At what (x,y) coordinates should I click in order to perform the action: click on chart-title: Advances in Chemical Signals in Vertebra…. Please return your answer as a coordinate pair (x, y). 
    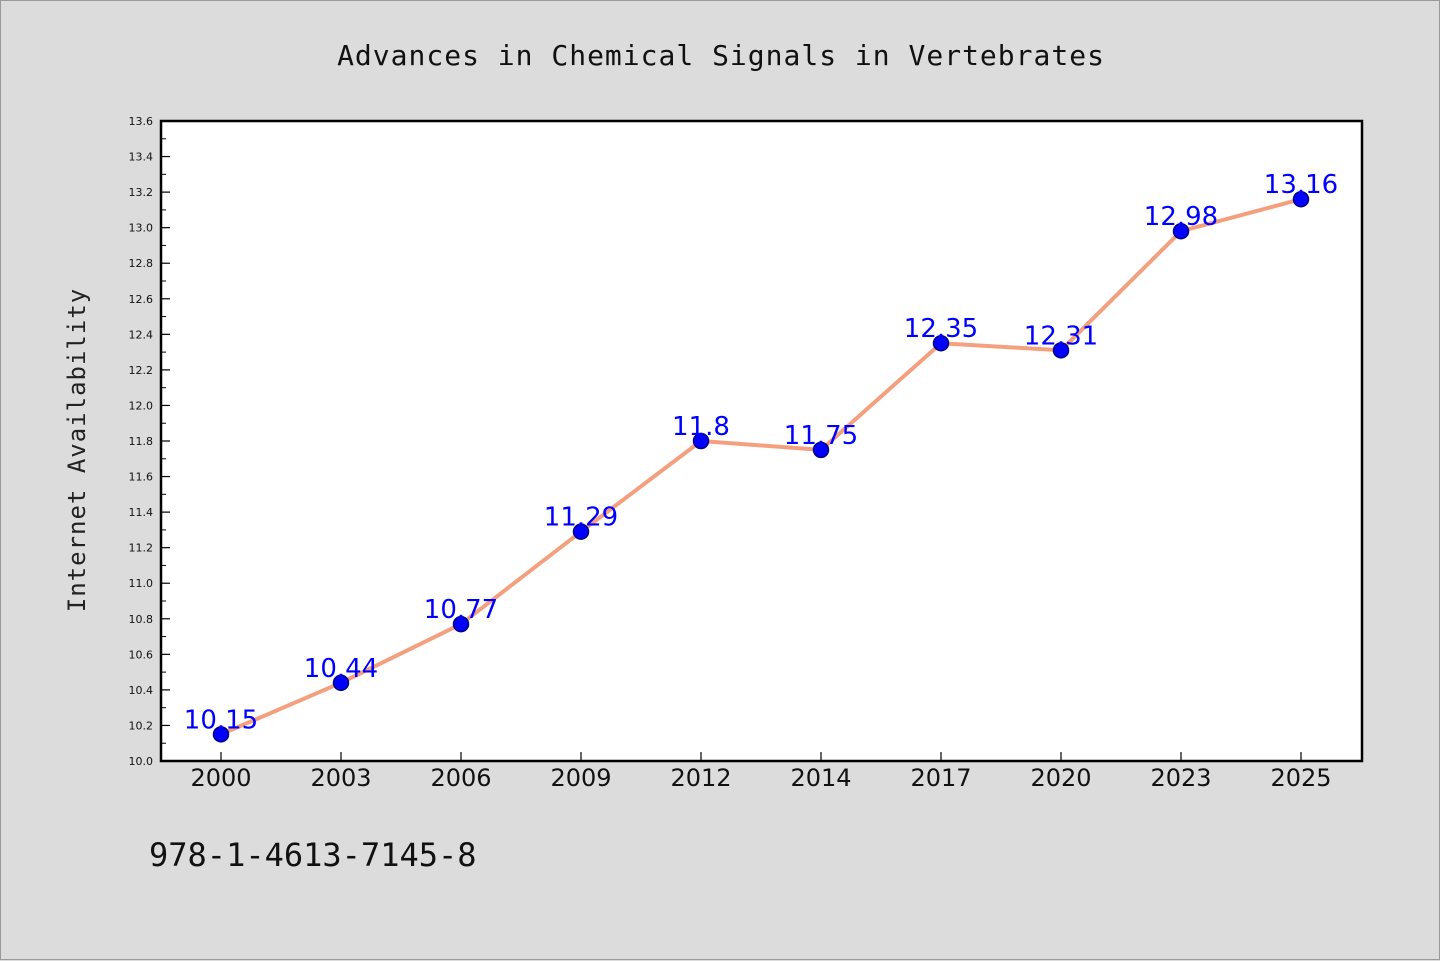
    Looking at the image, I should click on (721, 55).